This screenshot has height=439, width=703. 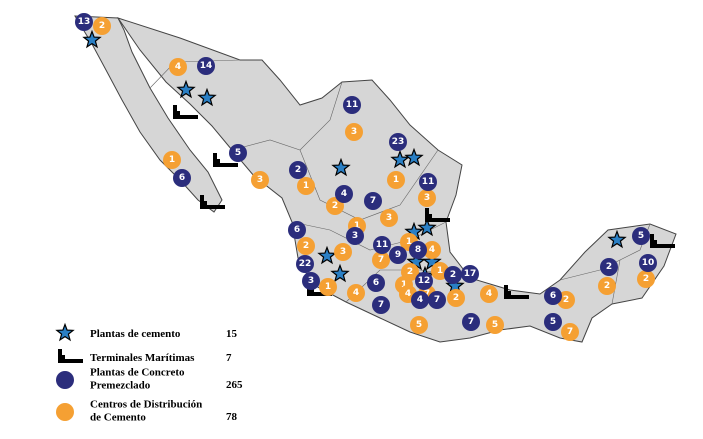 I want to click on concrete-plant-label: 8, so click(x=418, y=250).